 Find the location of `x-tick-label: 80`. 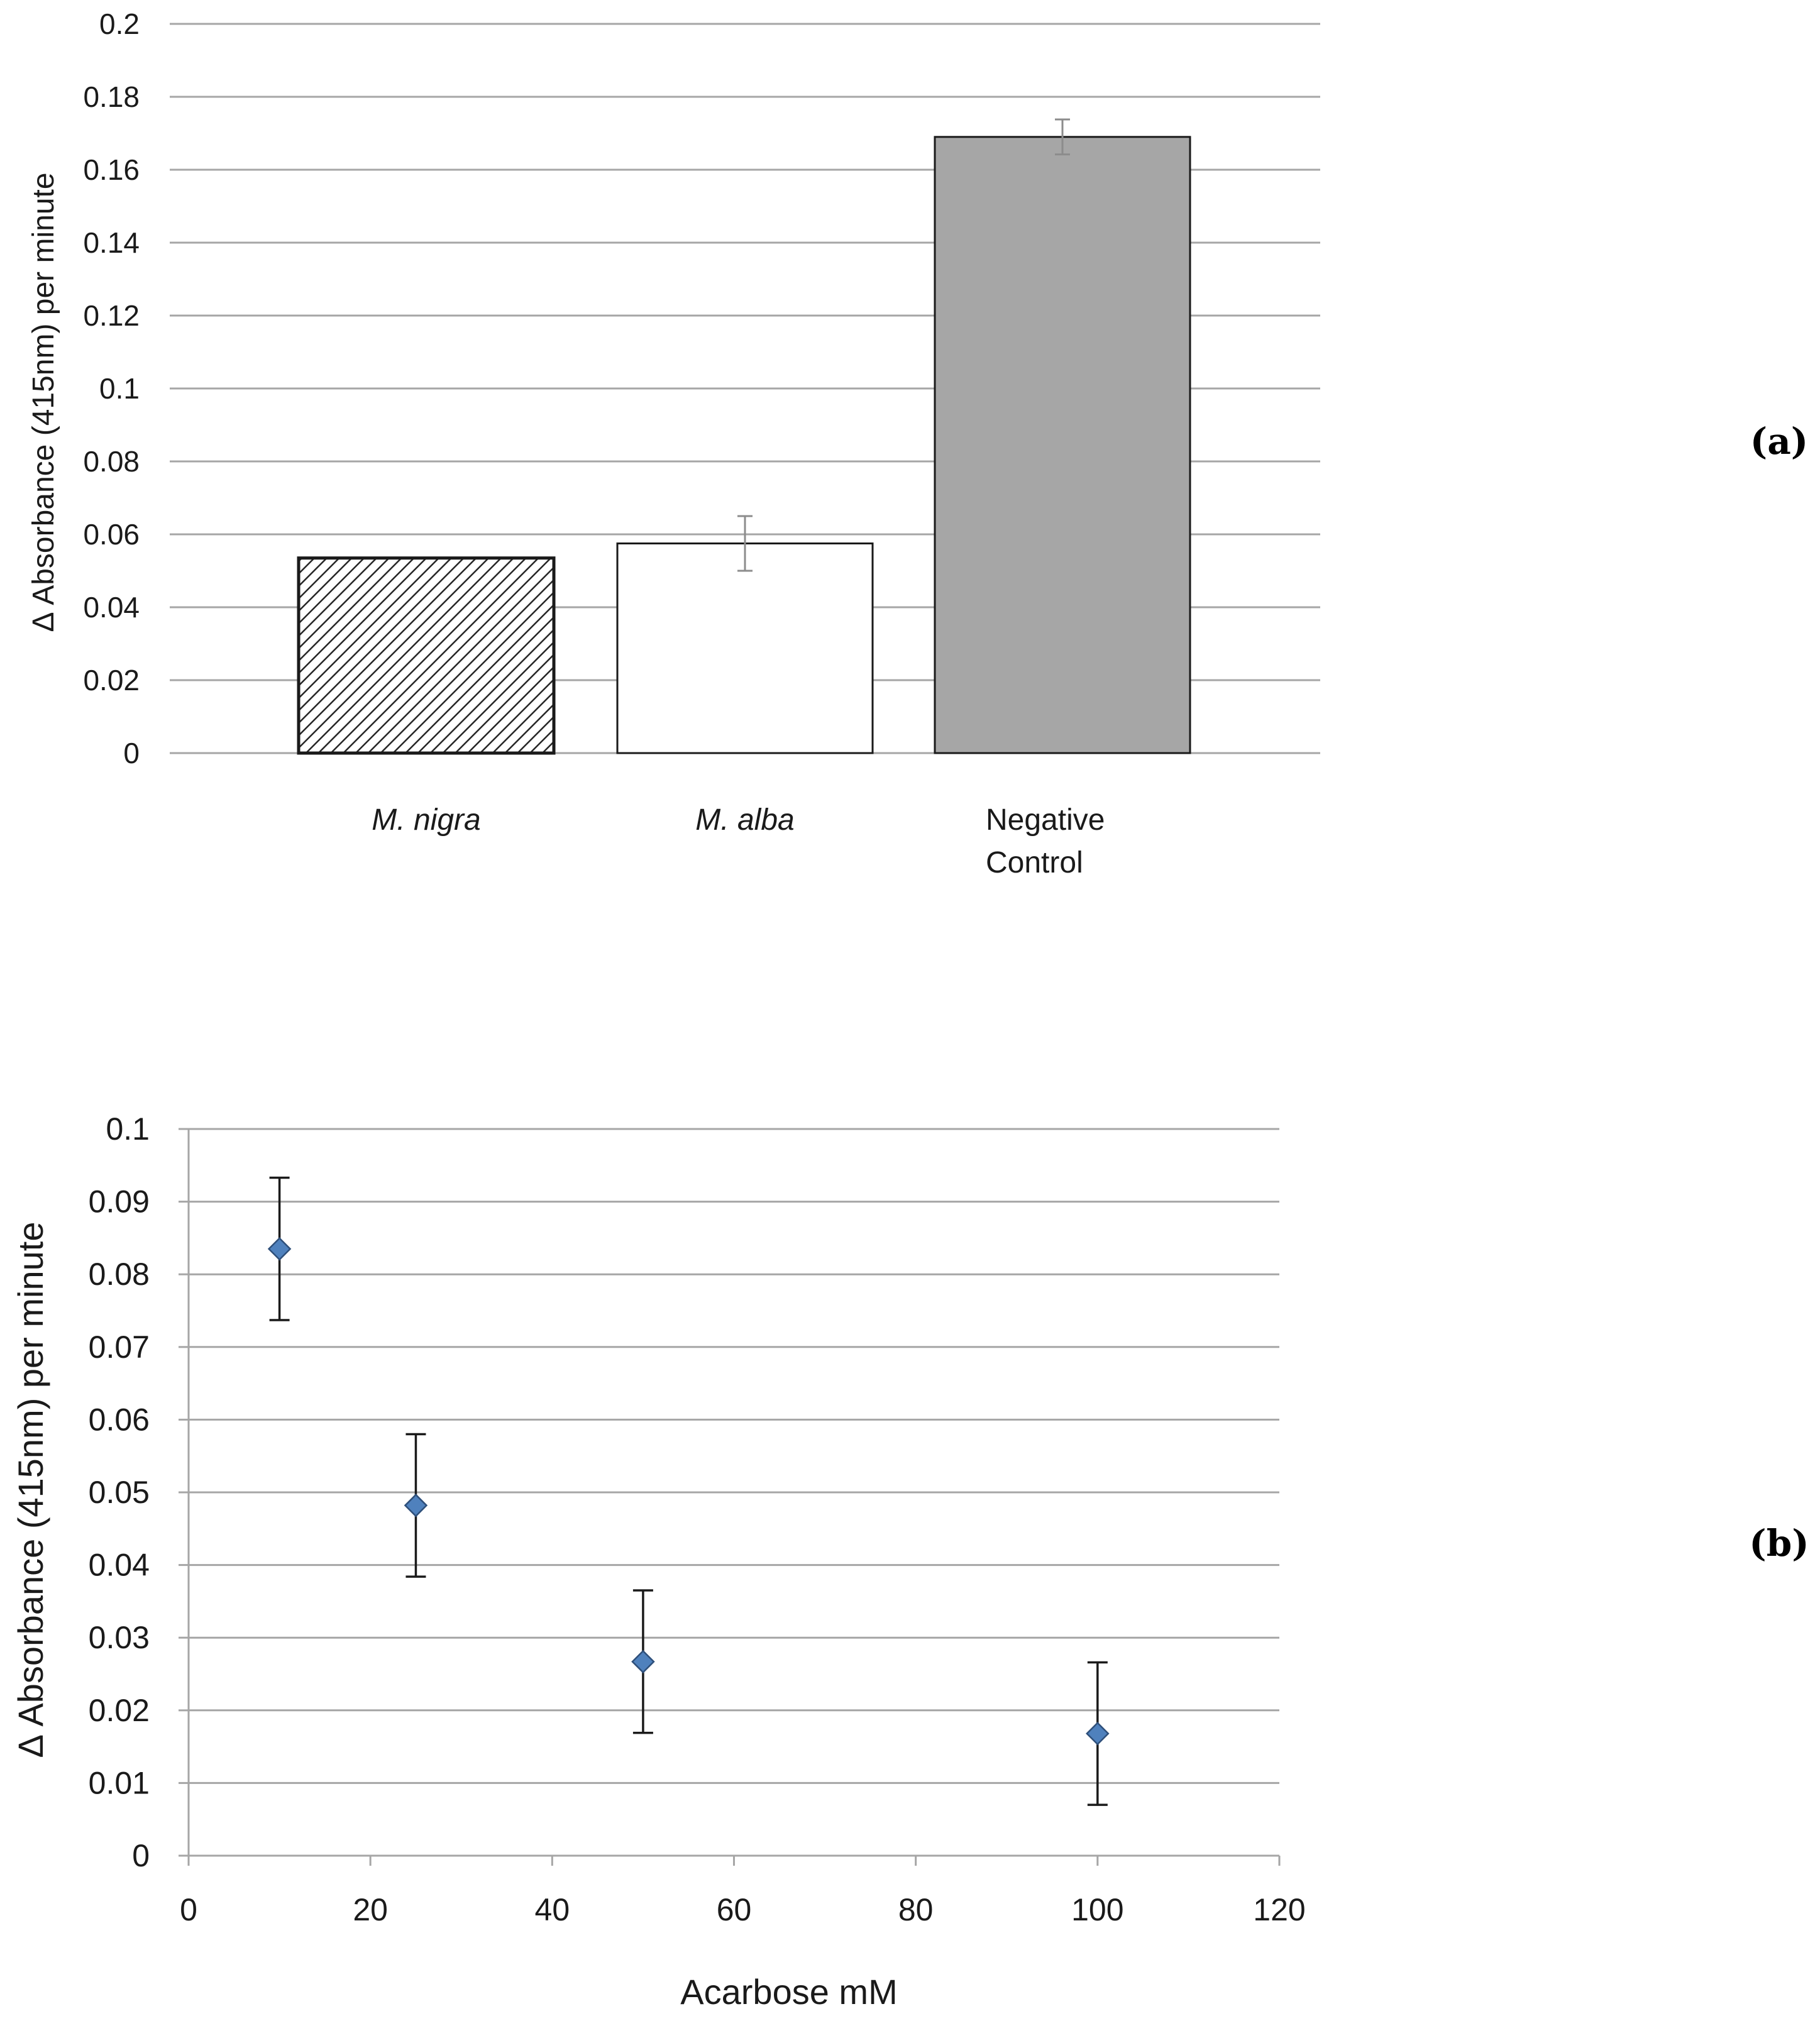

x-tick-label: 80 is located at coordinates (916, 1909).